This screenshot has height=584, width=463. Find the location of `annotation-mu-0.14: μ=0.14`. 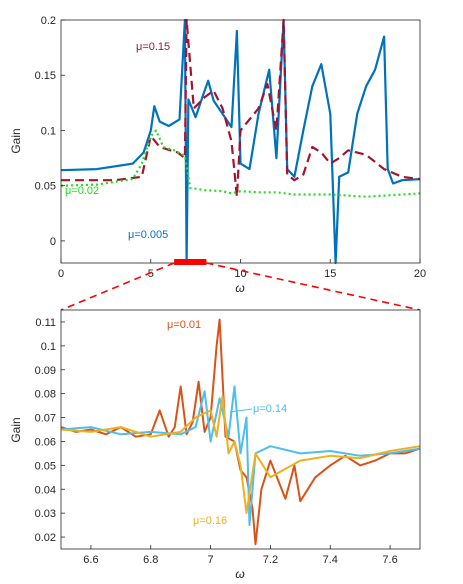

annotation-mu-0.14: μ=0.14 is located at coordinates (270, 409).